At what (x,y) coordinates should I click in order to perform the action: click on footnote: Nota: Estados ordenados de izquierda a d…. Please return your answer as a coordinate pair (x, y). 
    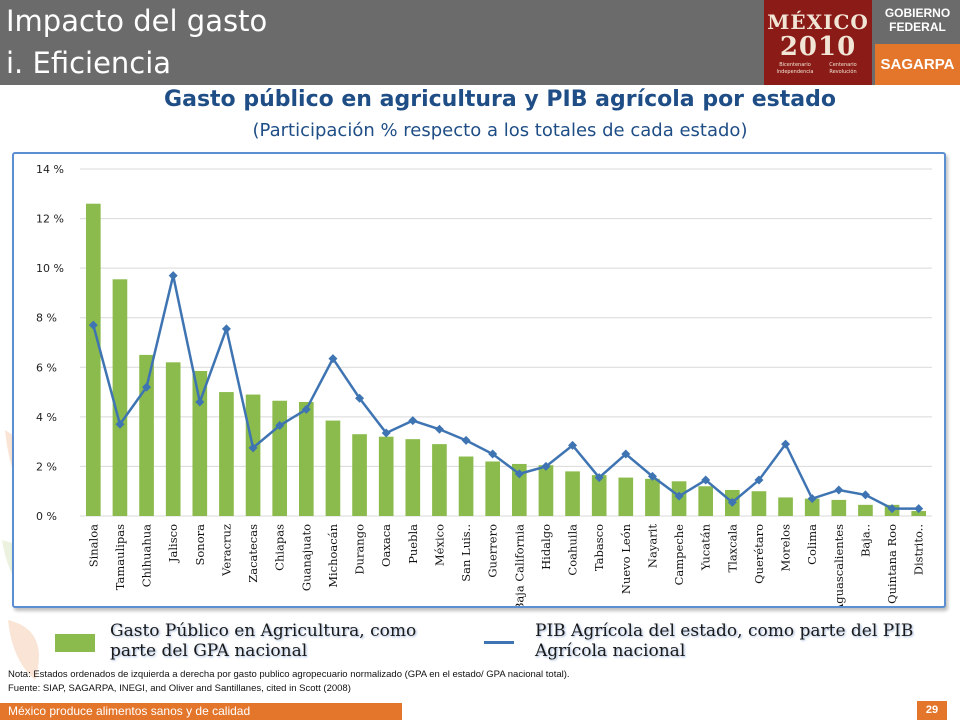
    Looking at the image, I should click on (289, 682).